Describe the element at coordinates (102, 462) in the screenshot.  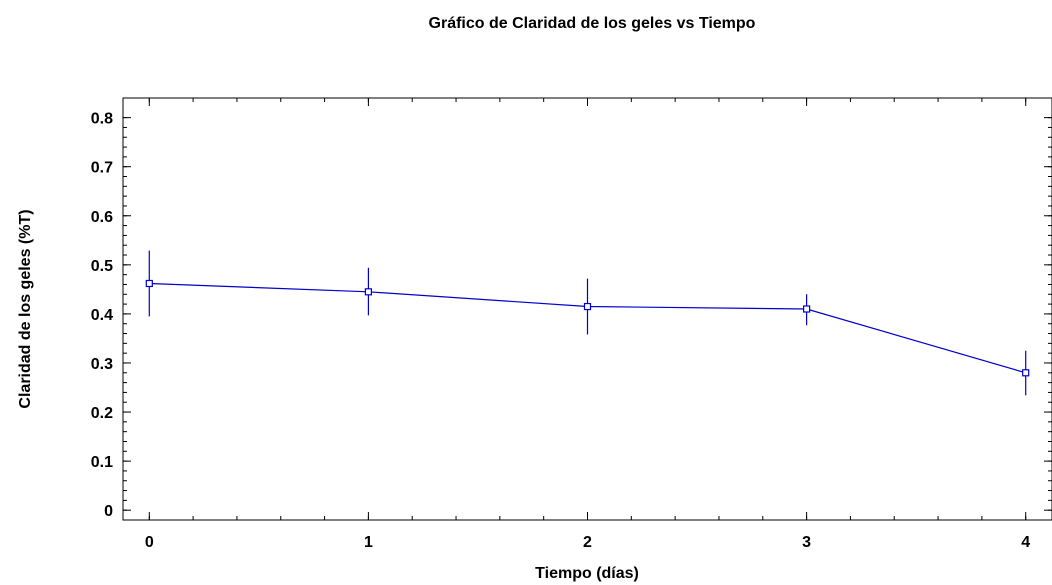
I see `y-tick-label: 0.1` at that location.